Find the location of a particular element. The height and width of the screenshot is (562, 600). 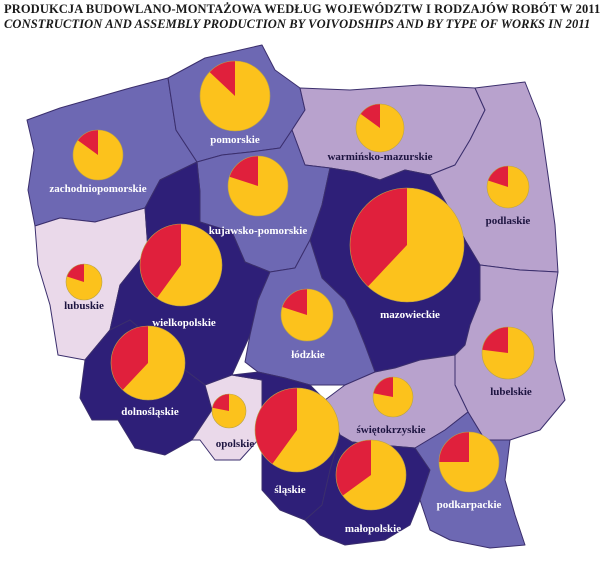

pie-opolskie is located at coordinates (229, 411).